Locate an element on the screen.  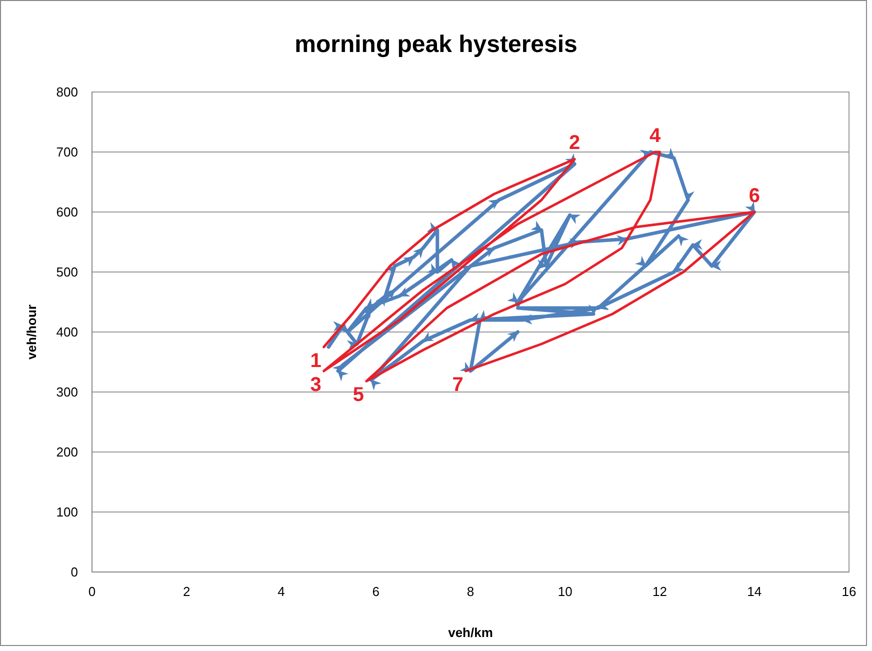
x-tick-label: 14 is located at coordinates (754, 591).